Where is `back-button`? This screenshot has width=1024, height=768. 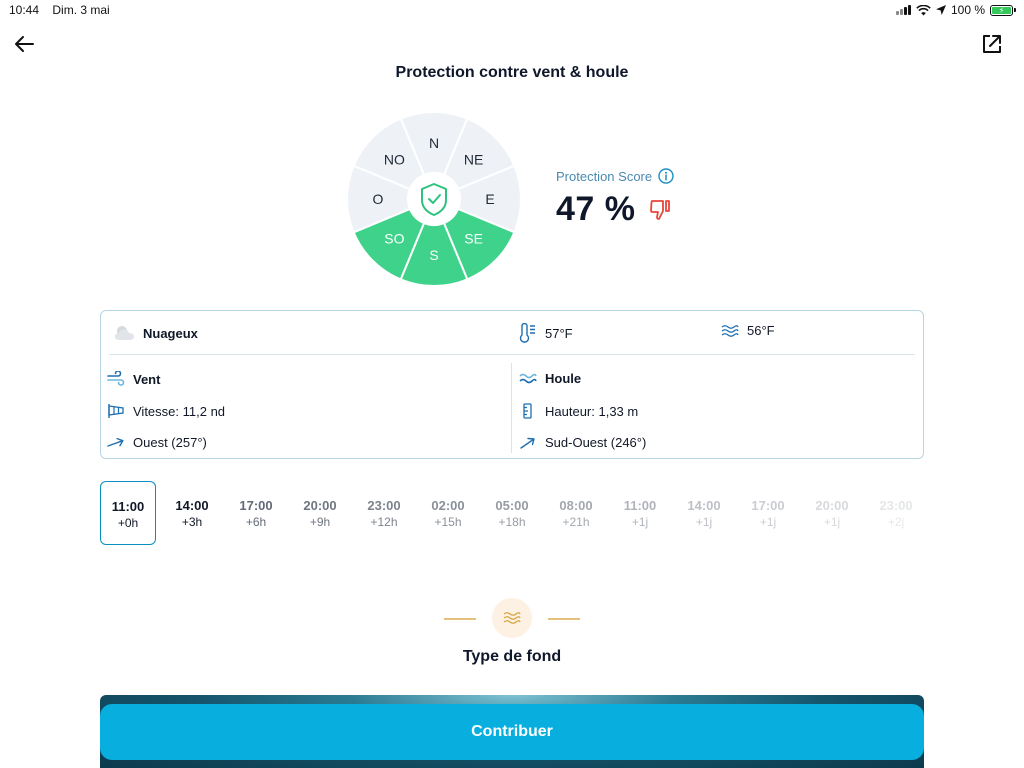 back-button is located at coordinates (24, 44).